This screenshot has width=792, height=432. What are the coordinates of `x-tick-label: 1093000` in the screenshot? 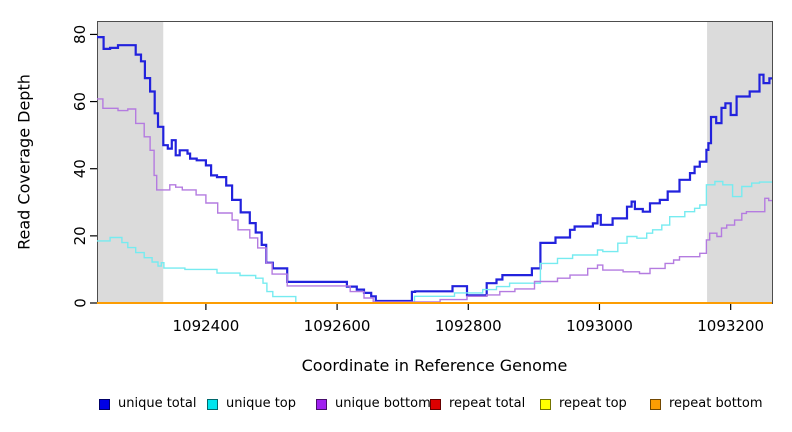 It's located at (599, 326).